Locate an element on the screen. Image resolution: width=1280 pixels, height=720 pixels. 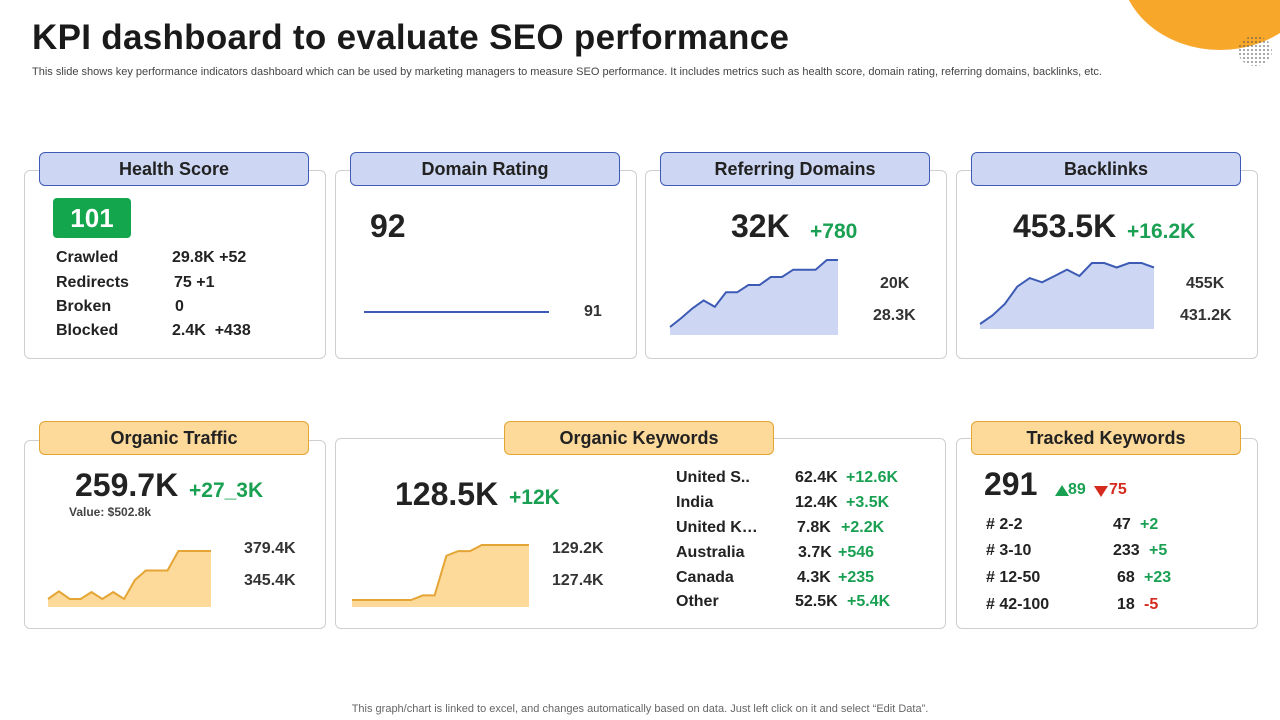
organic-traffic-title: Organic Traffic is located at coordinates (174, 438).